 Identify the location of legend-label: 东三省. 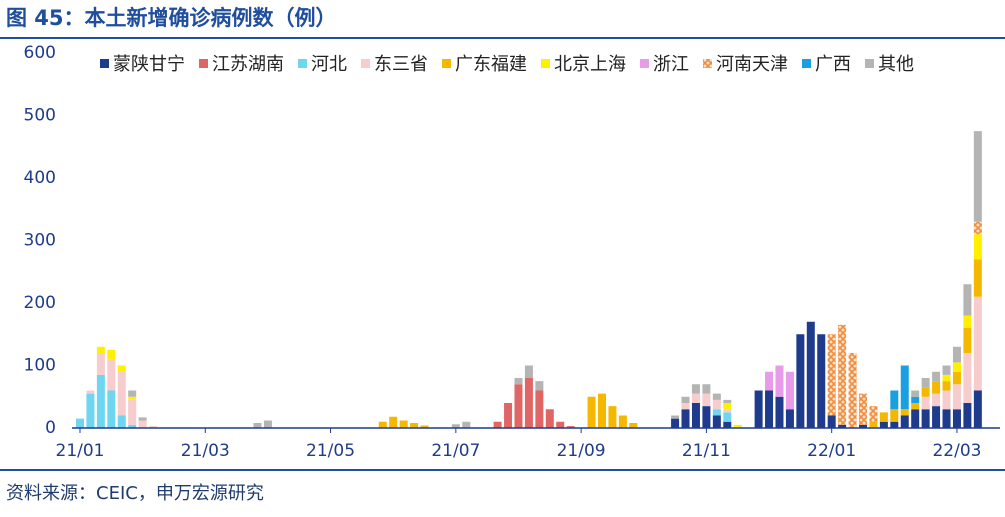
(401, 64).